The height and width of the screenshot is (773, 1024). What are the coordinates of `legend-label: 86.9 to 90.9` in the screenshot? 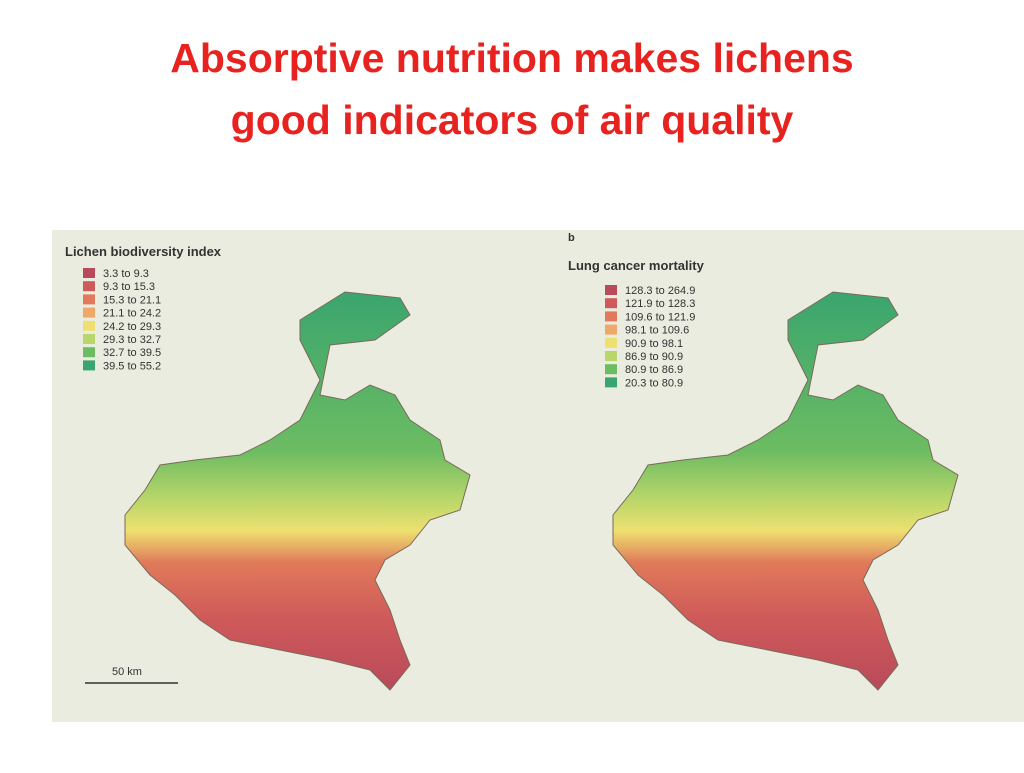 It's located at (654, 357).